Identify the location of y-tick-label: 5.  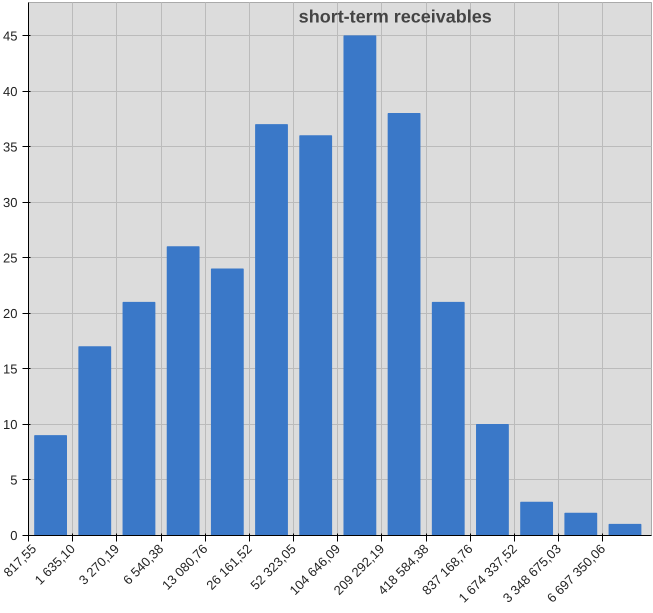
(14, 480).